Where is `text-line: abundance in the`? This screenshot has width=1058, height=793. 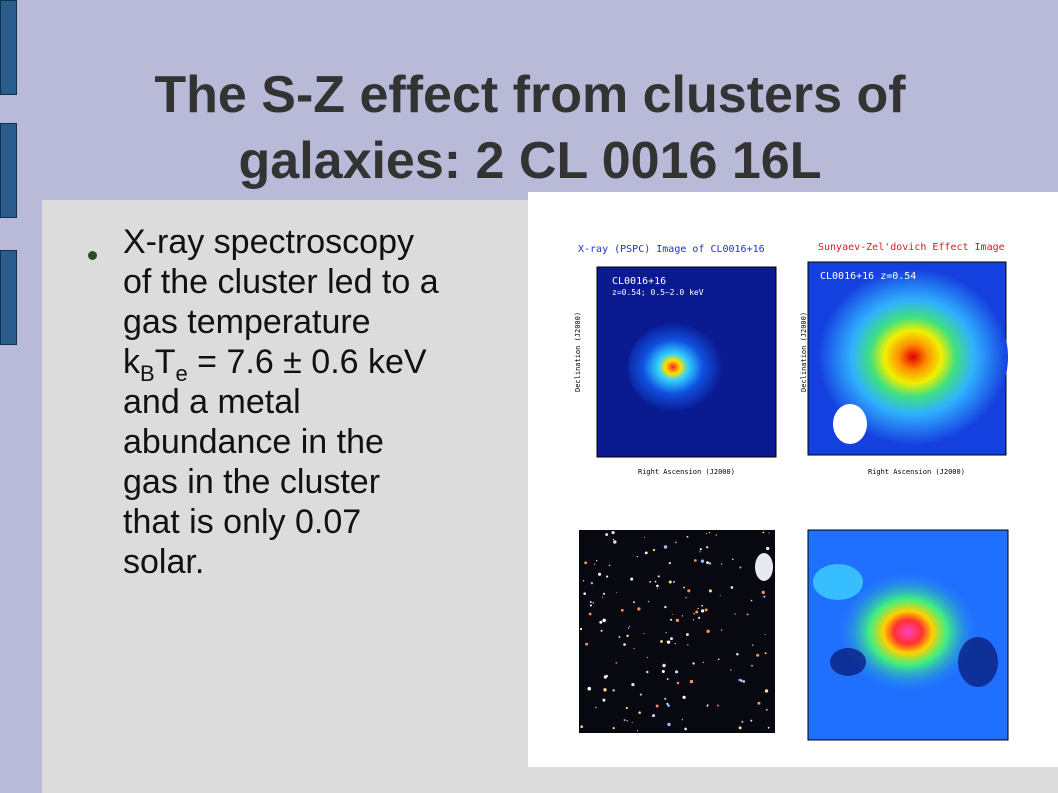
text-line: abundance in the is located at coordinates (253, 442).